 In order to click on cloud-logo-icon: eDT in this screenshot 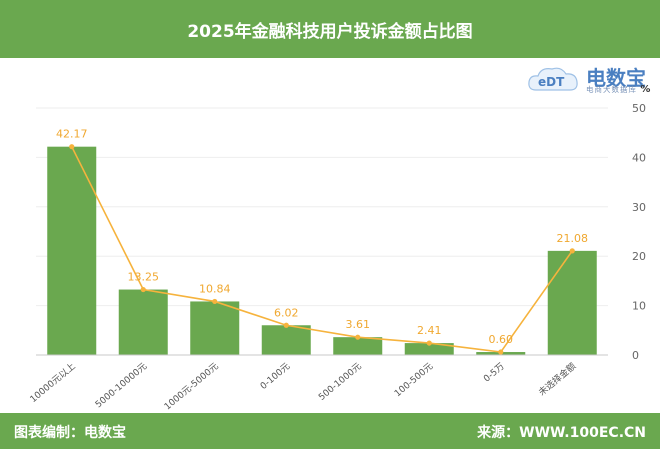, I will do `click(553, 79)`.